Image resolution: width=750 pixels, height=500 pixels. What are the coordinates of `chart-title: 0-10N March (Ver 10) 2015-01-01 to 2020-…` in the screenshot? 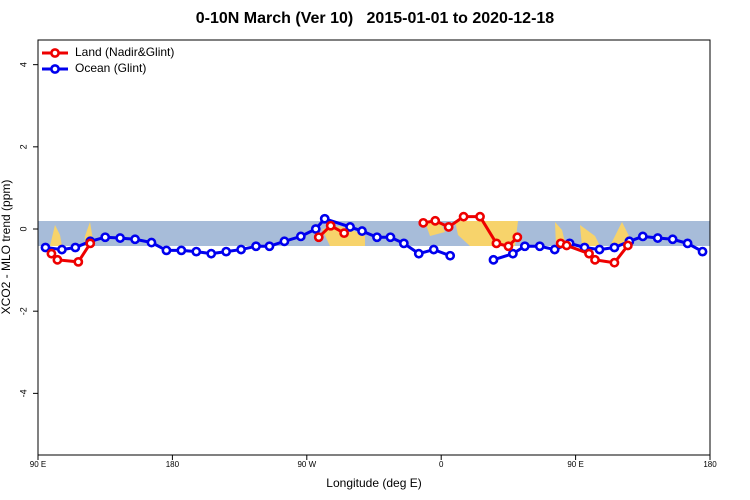 It's located at (375, 18).